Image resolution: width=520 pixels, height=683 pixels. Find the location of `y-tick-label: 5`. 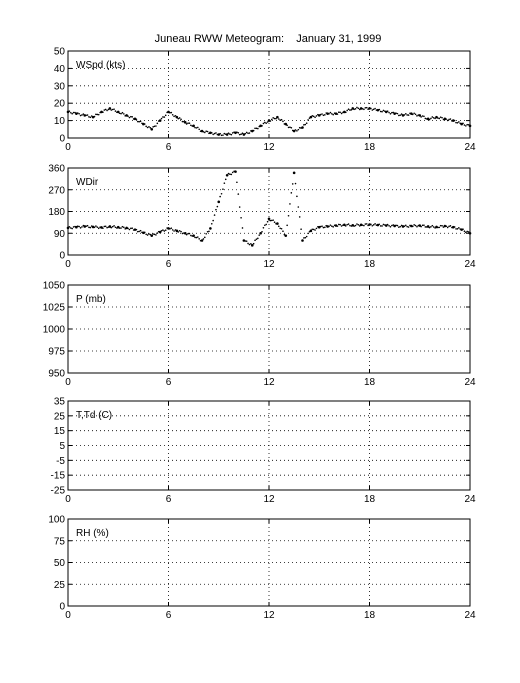

y-tick-label: 5 is located at coordinates (62, 446).